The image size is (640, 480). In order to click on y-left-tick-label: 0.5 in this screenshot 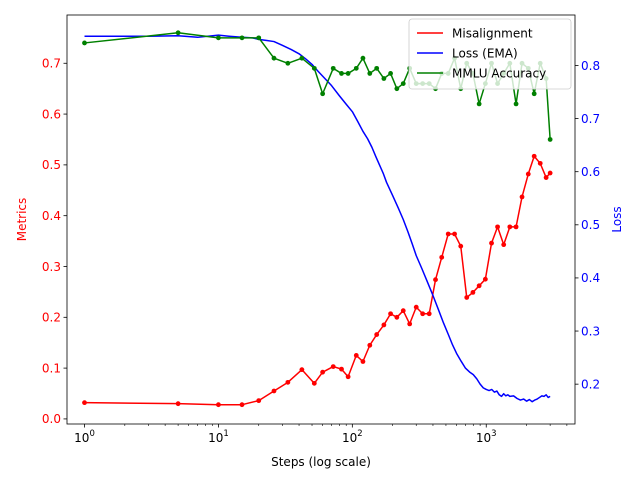, I will do `click(51, 165)`.